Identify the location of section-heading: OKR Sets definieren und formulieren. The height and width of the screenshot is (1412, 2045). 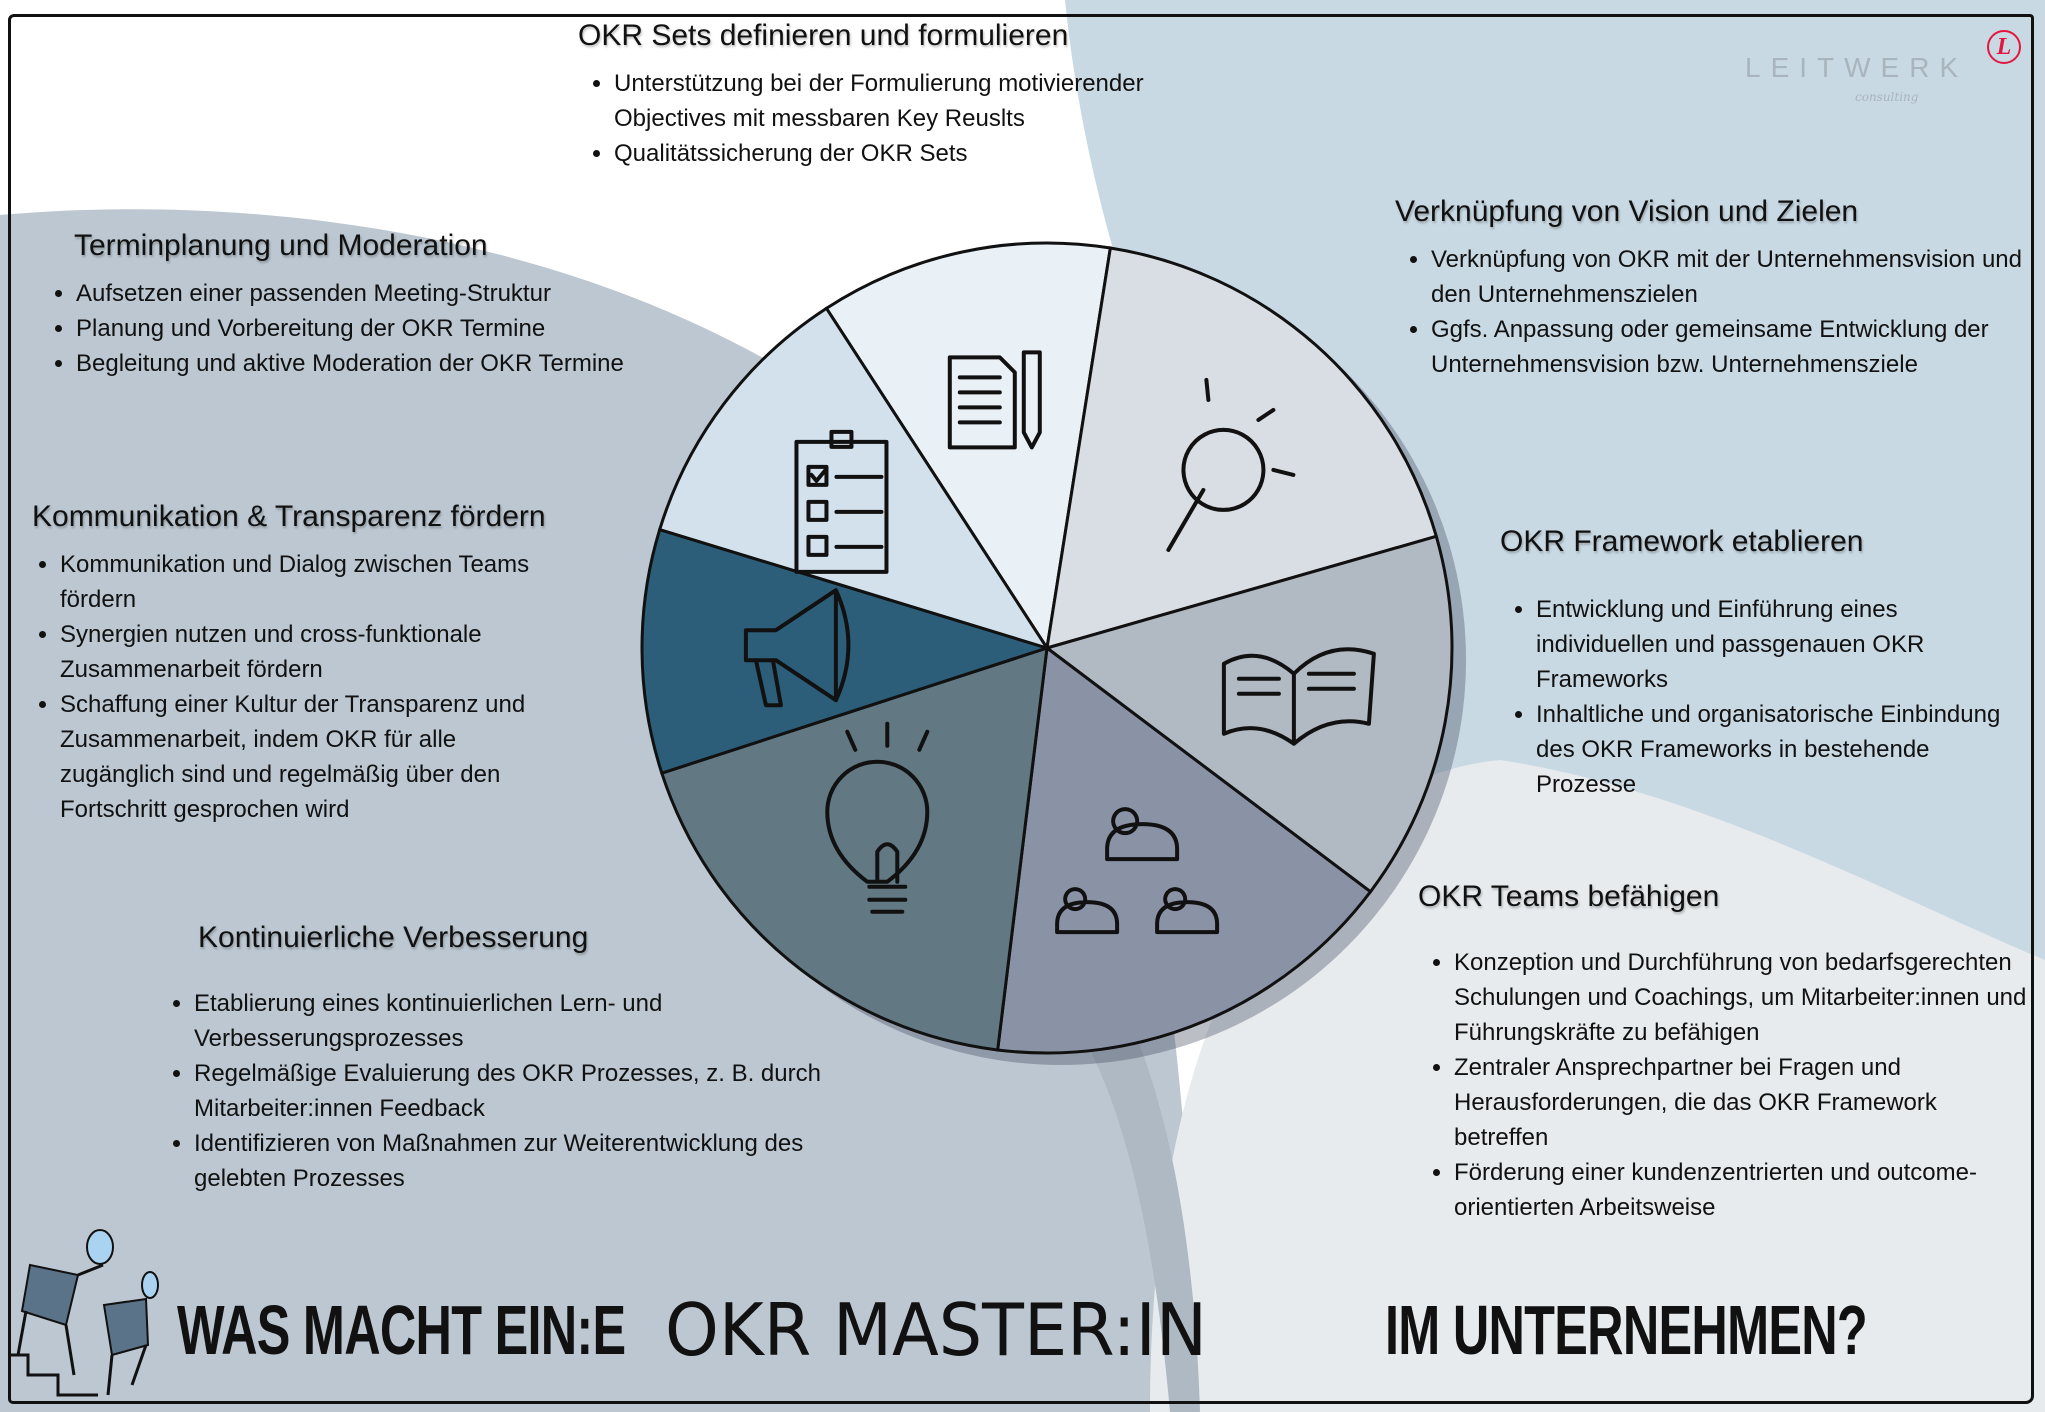
(823, 35).